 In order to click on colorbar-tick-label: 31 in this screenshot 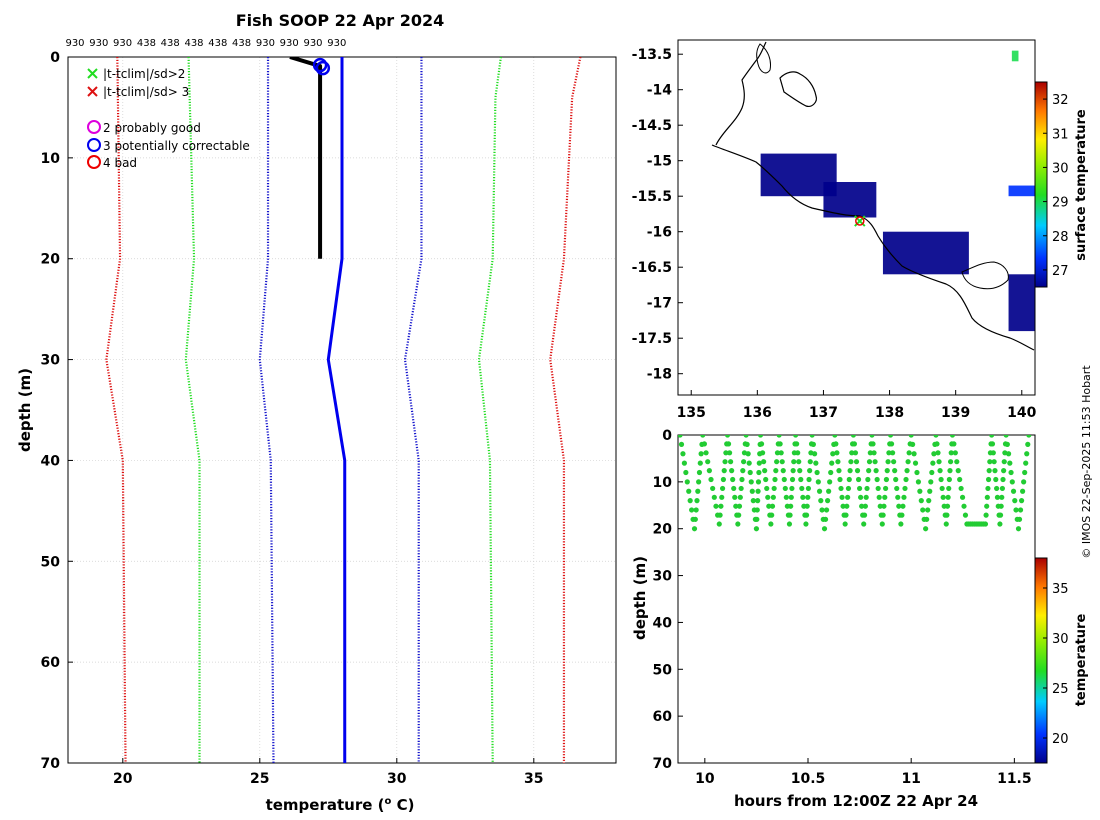, I will do `click(1060, 134)`.